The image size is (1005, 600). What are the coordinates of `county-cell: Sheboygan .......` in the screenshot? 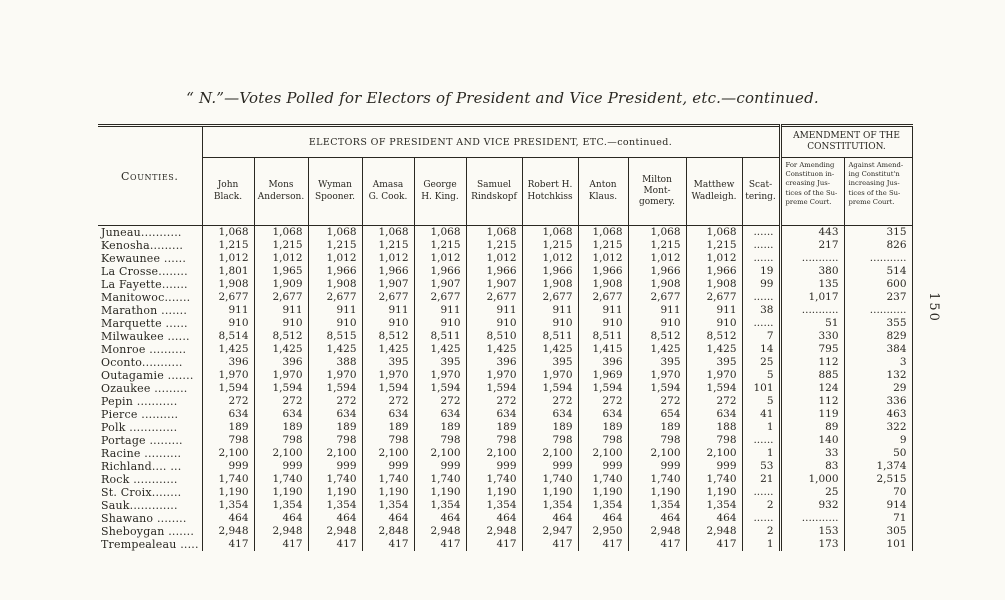 It's located at (148, 531).